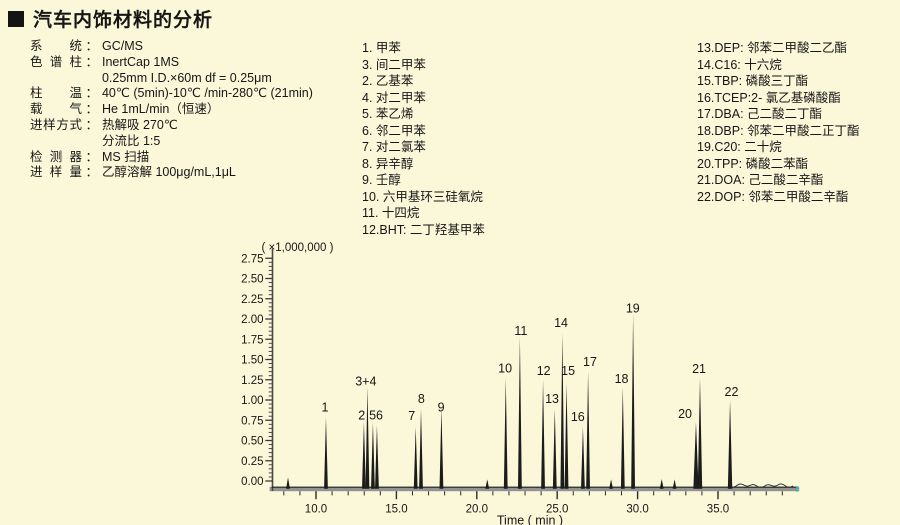  I want to click on condition-row: 进样方式 ： 热解吸 270℃, so click(171, 126).